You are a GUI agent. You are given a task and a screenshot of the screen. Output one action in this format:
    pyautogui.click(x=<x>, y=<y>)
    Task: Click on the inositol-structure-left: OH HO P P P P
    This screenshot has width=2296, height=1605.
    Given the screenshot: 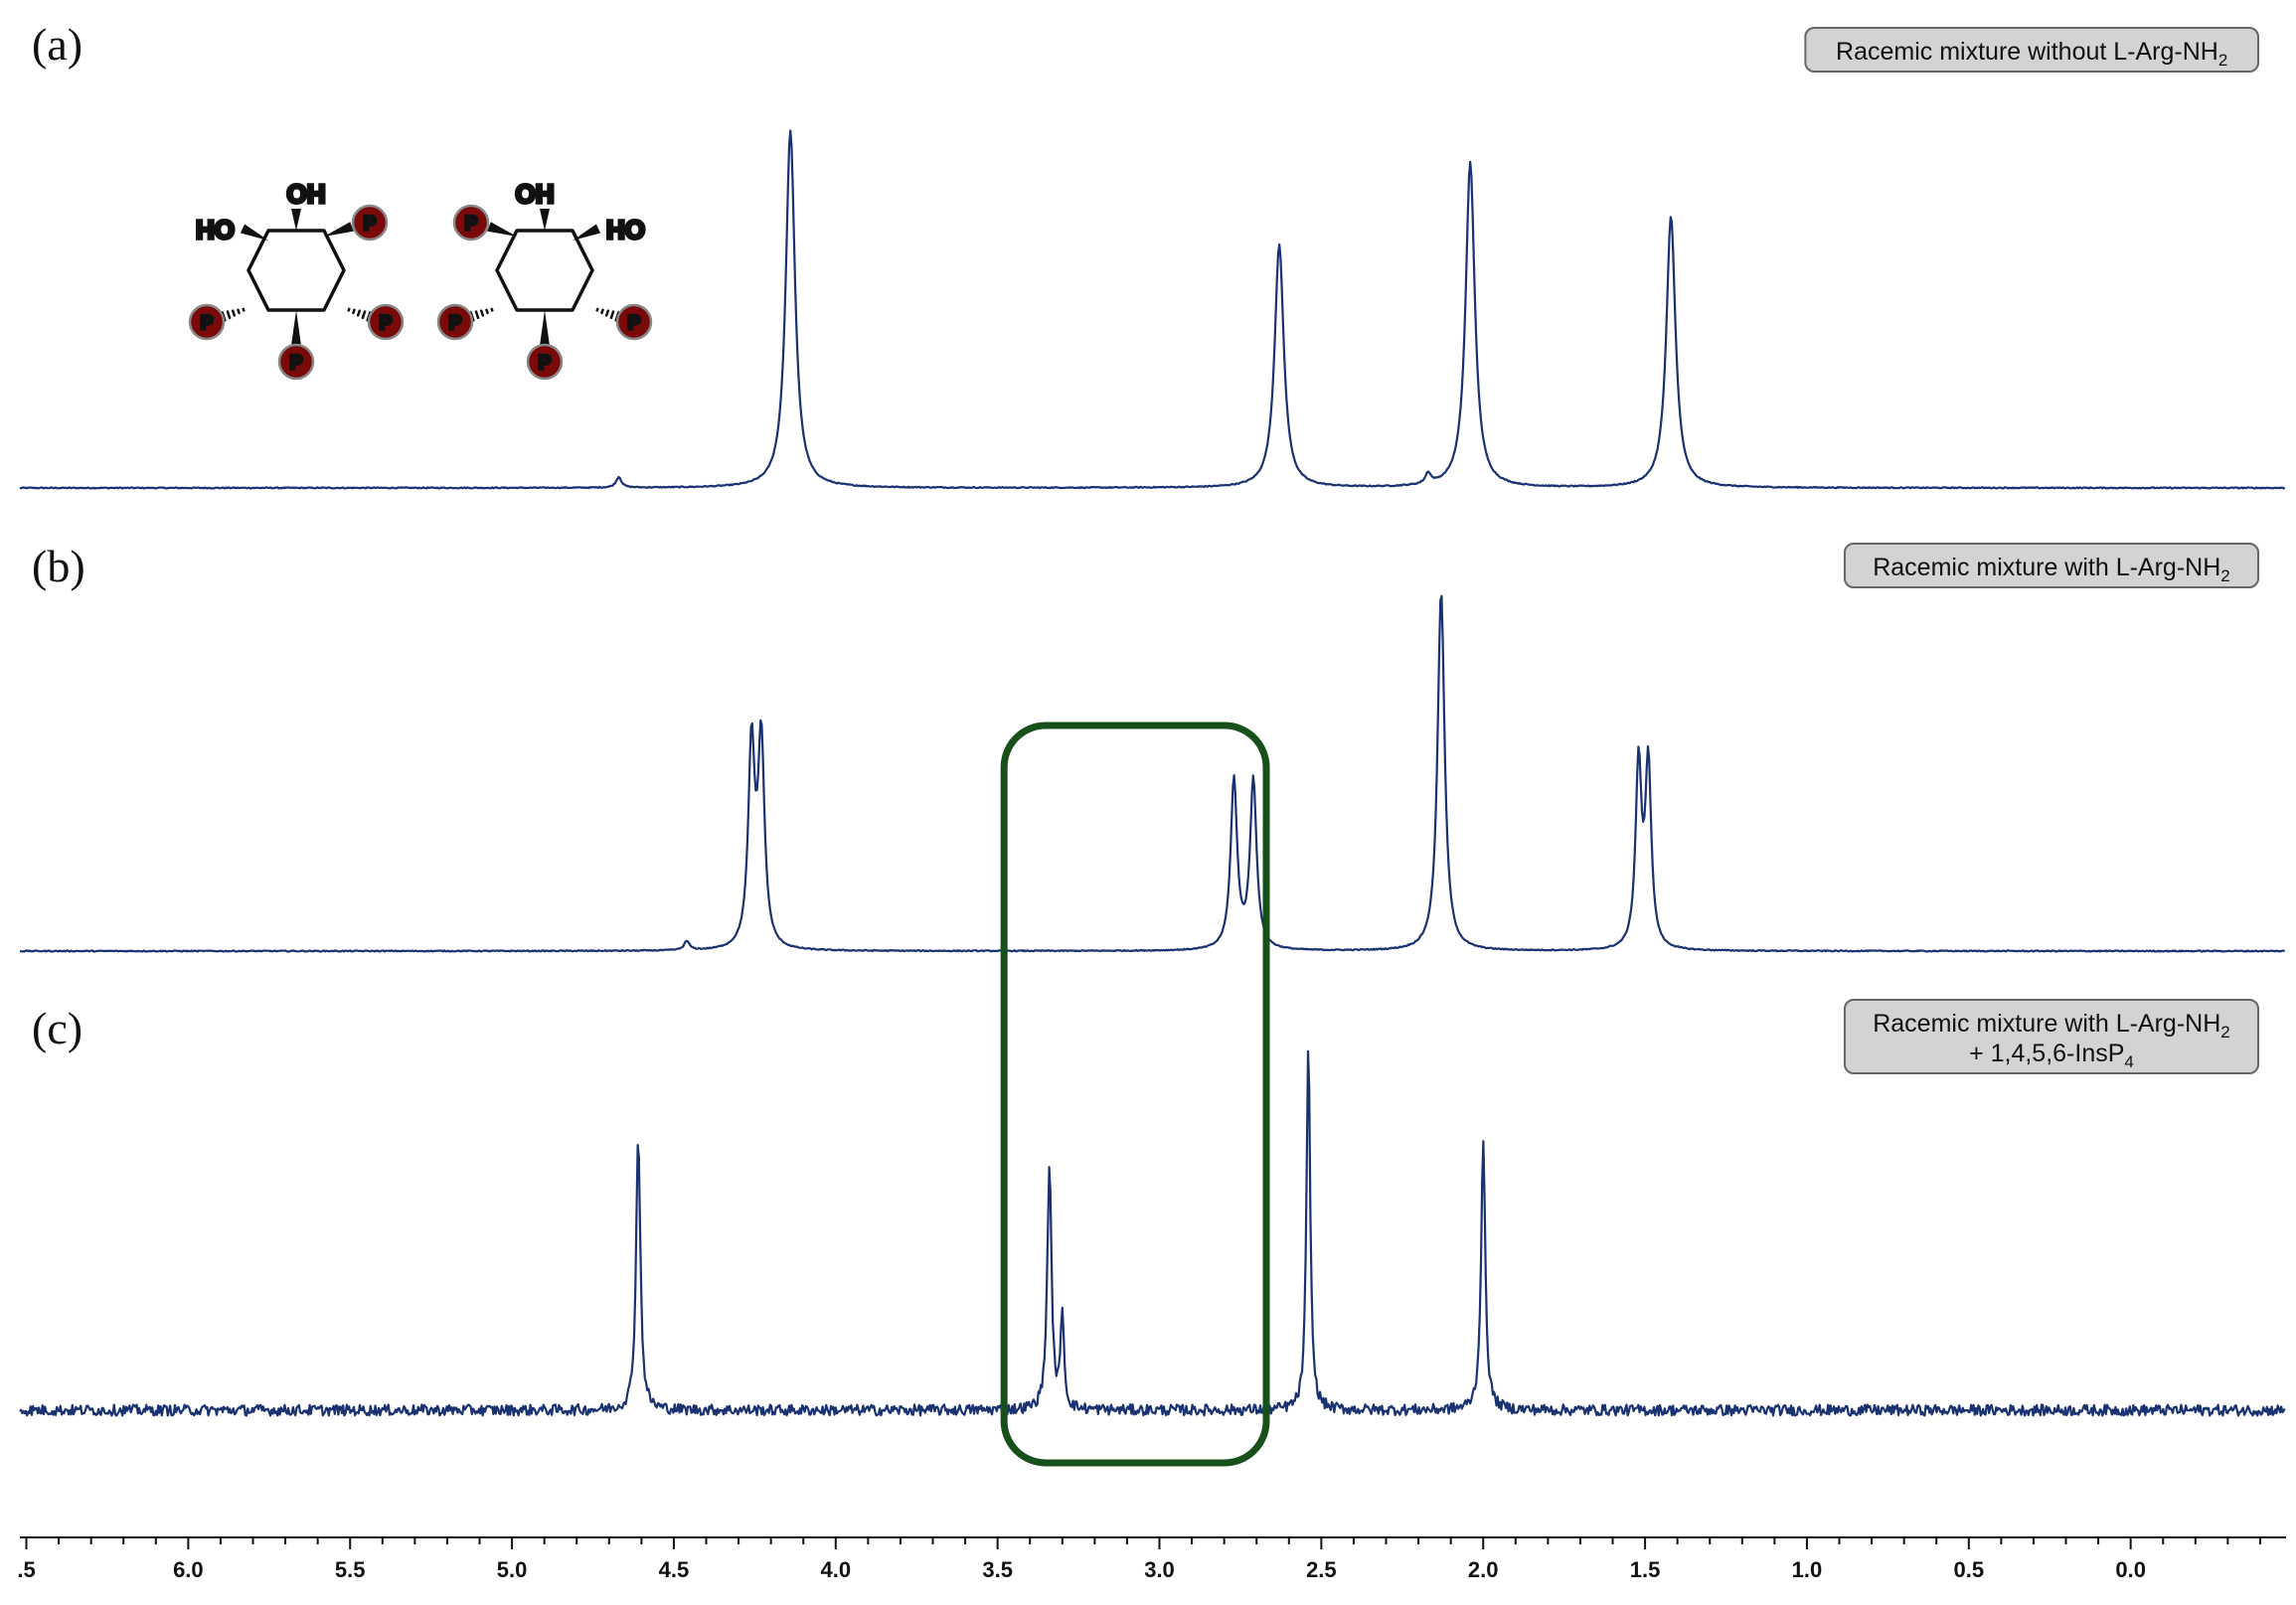 What is the action you would take?
    pyautogui.click(x=296, y=279)
    